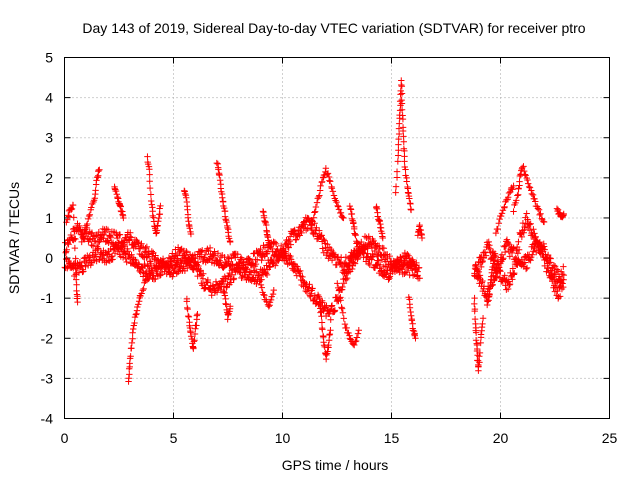 The height and width of the screenshot is (480, 640). I want to click on y-axis-label: SDTVAR / TECUs, so click(14, 238).